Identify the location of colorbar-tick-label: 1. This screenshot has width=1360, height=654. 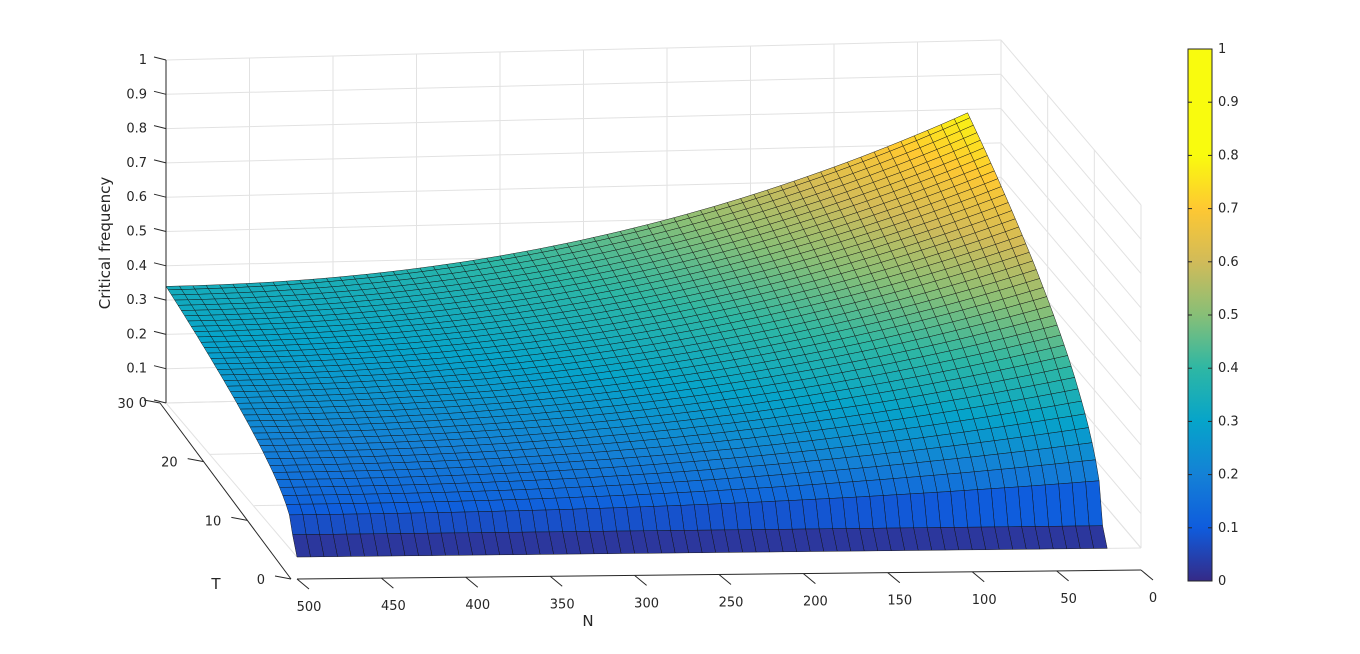
(1222, 49).